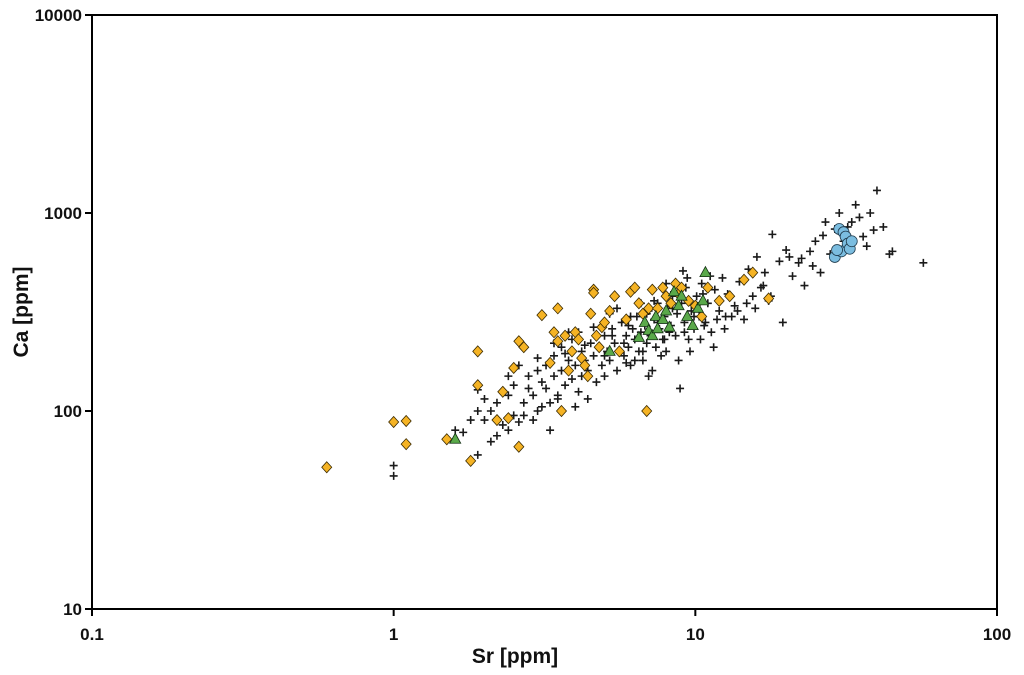  What do you see at coordinates (997, 634) in the screenshot?
I see `x-tick-label: 100` at bounding box center [997, 634].